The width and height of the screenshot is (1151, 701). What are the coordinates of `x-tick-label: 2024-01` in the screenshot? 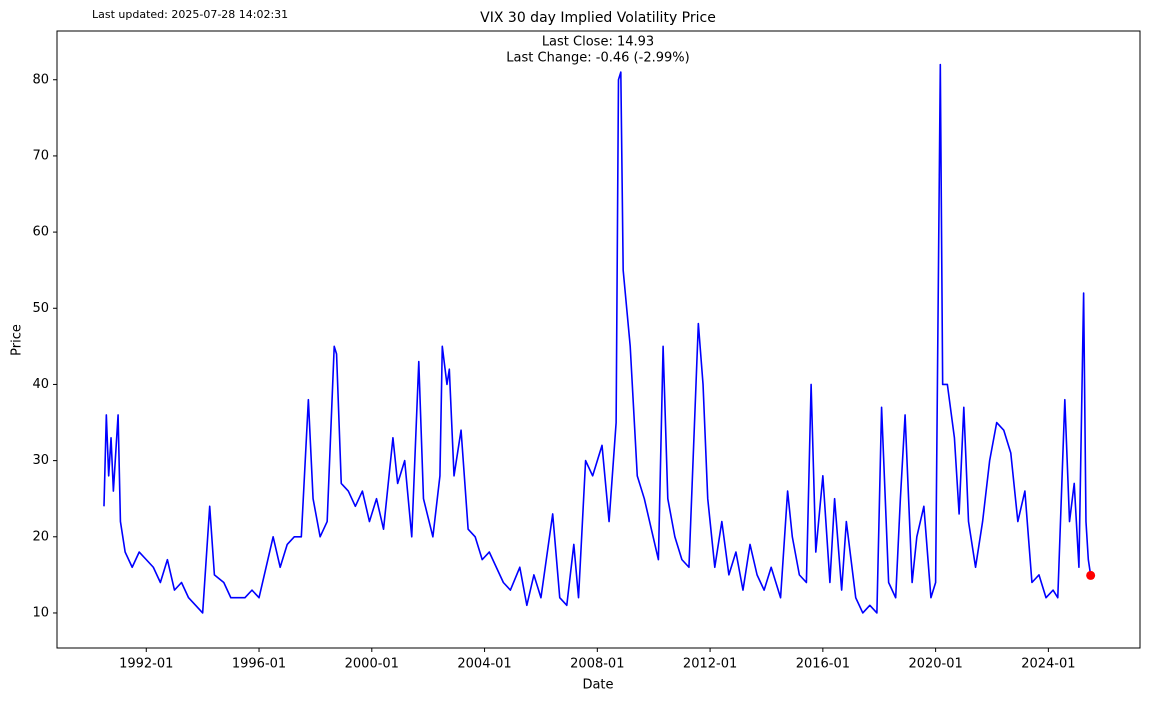 It's located at (1048, 664).